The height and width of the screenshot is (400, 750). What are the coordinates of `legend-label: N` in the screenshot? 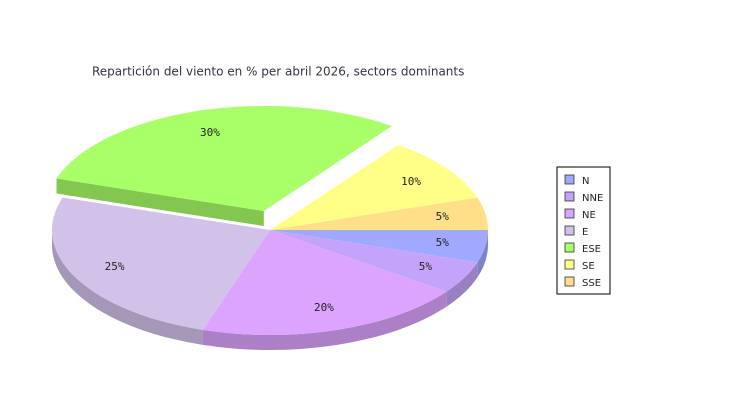 It's located at (585, 181).